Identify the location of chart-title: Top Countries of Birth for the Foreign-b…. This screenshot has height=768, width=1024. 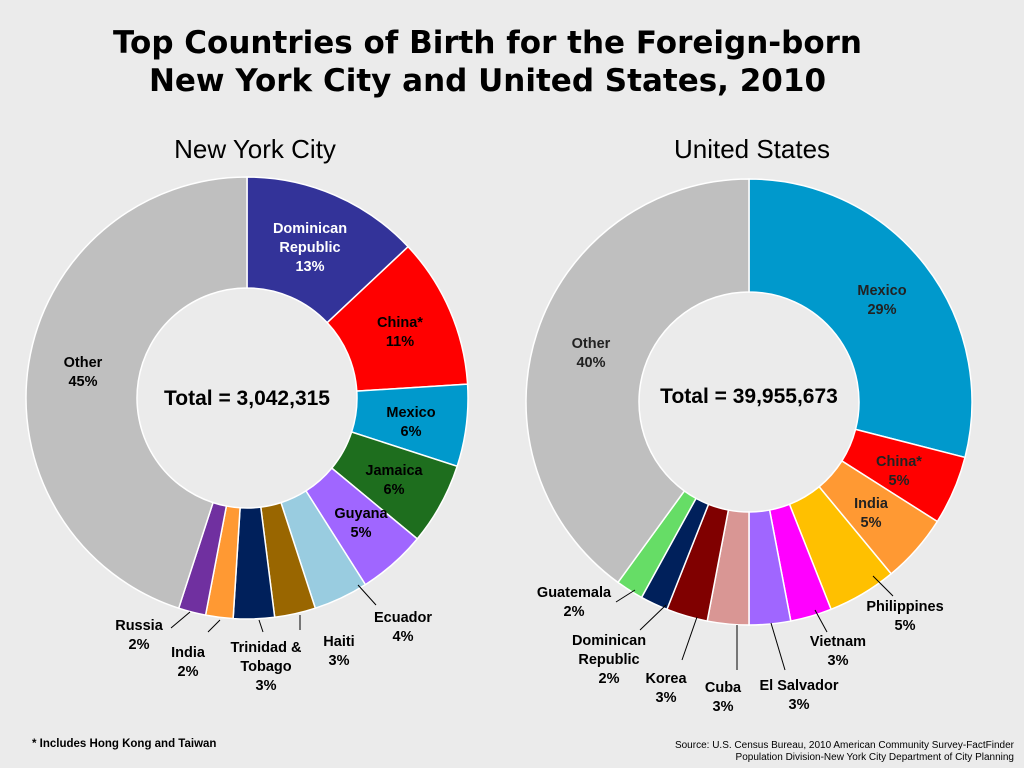
(487, 62).